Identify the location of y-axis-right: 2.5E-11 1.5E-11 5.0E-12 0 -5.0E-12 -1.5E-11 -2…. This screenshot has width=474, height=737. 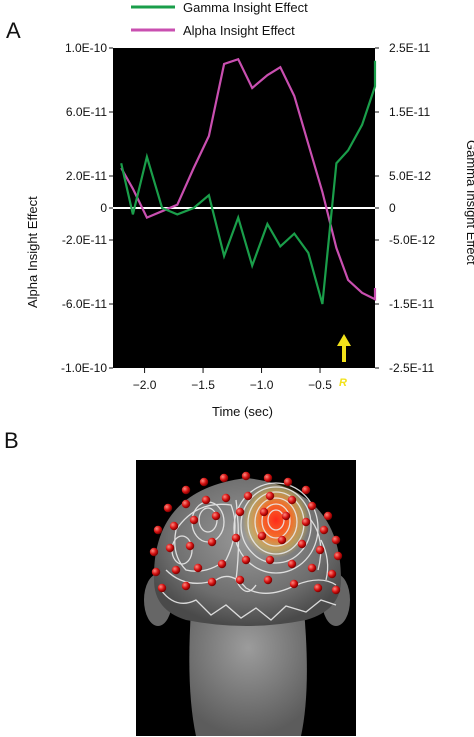
(405, 208).